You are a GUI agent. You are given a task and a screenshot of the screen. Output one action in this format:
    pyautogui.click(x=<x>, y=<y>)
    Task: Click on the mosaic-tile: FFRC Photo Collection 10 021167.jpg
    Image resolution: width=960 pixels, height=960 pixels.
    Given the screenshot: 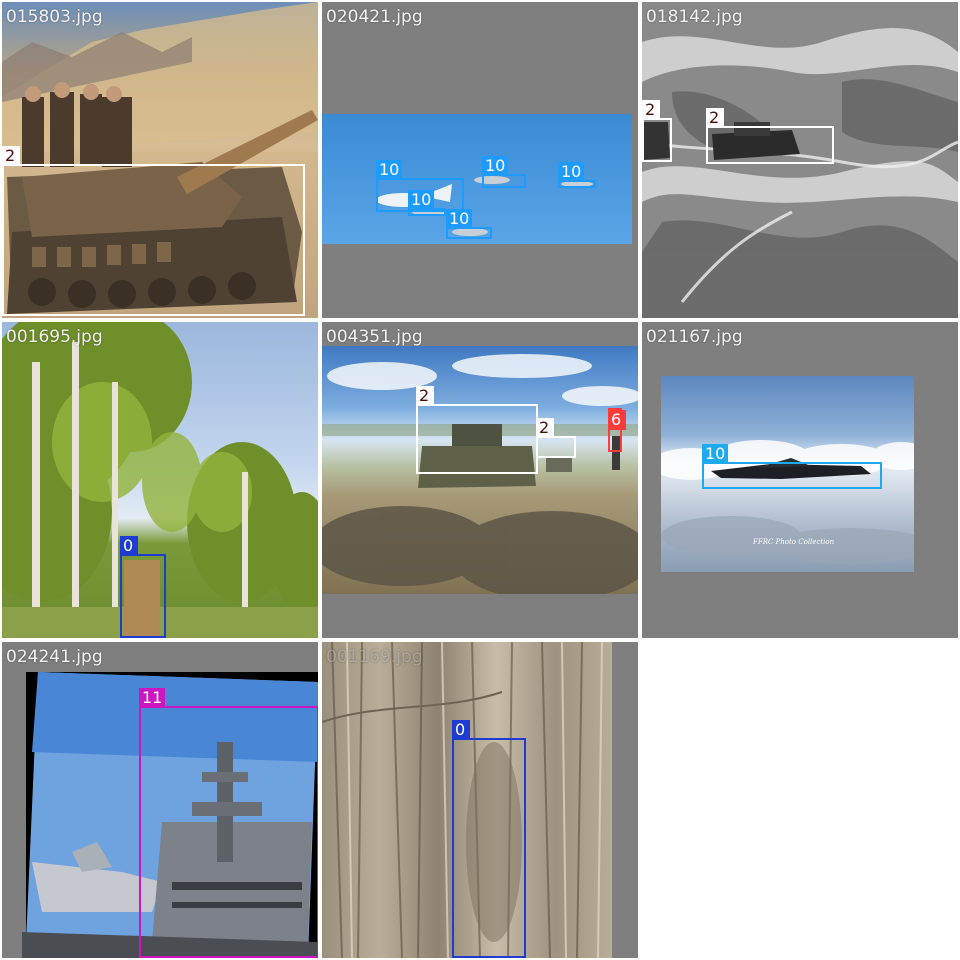 What is the action you would take?
    pyautogui.click(x=800, y=480)
    